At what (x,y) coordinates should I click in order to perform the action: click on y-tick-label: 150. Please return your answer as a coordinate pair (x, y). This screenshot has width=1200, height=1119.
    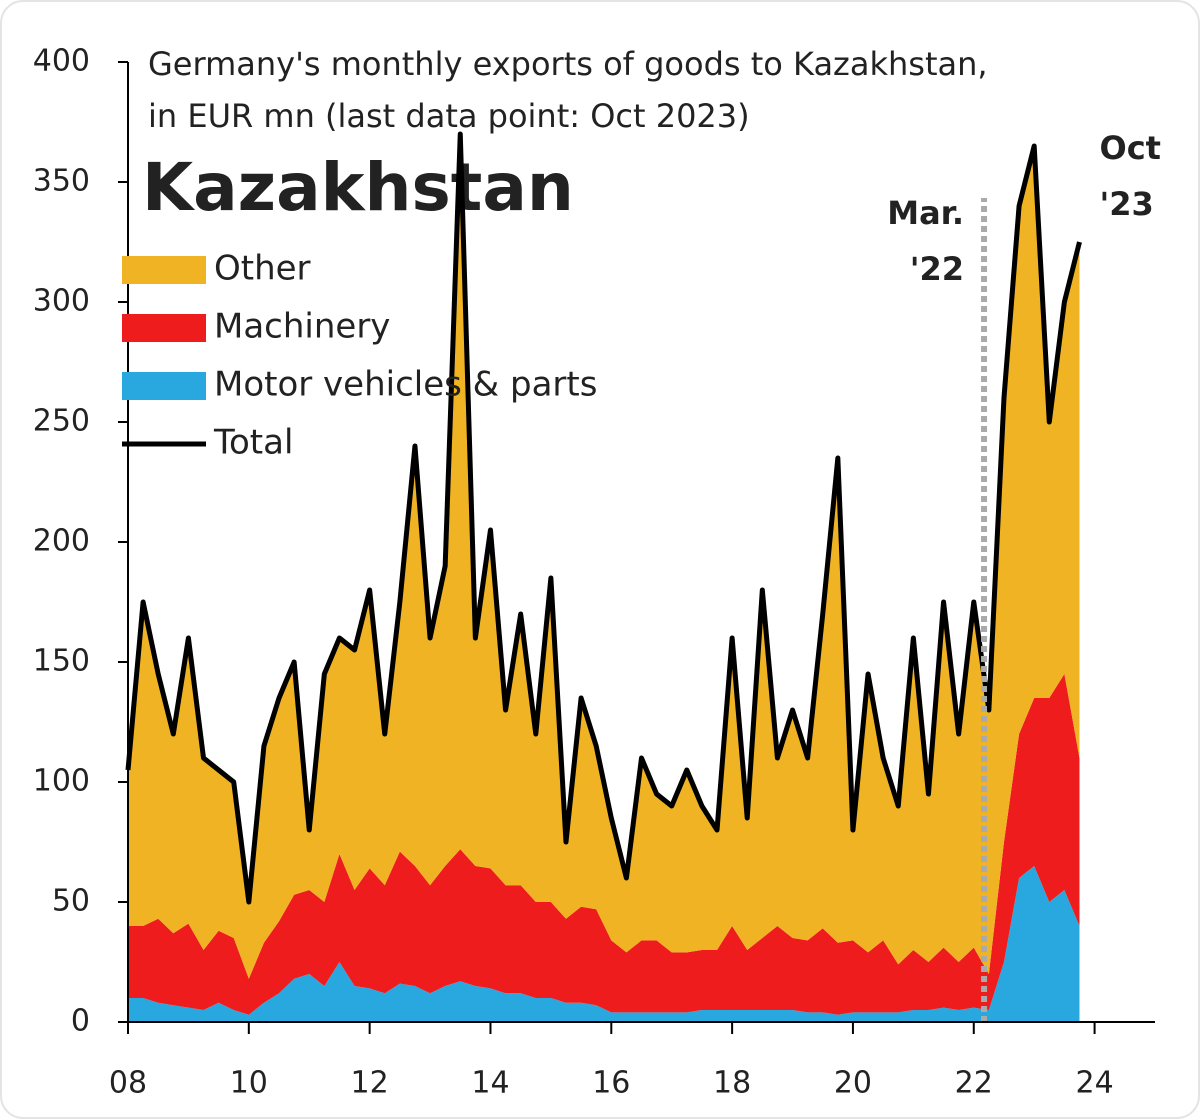
    Looking at the image, I should click on (61, 661).